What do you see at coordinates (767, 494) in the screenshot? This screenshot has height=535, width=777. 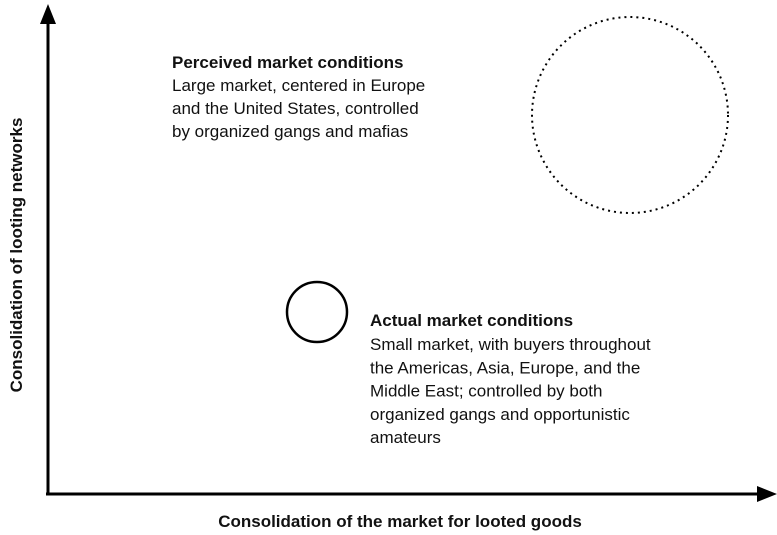 I see `x-arrow` at bounding box center [767, 494].